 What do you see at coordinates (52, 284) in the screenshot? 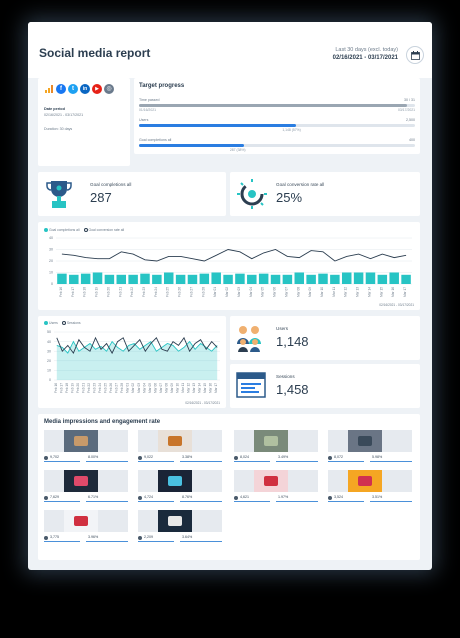
I see `y-tick-label: 0` at bounding box center [52, 284].